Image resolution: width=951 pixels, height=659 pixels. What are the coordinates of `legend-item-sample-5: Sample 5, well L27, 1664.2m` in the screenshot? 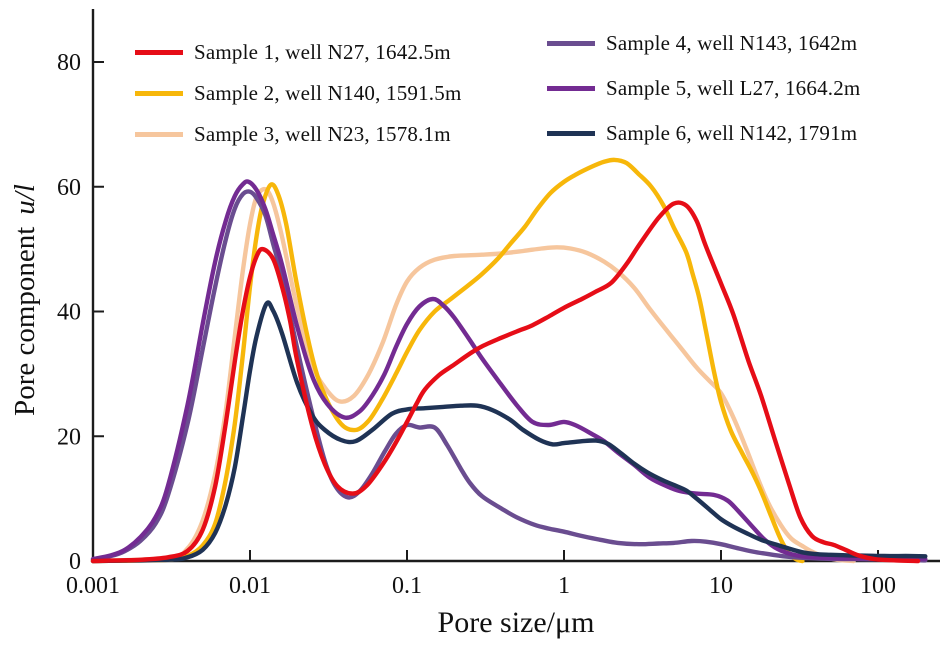 It's located at (703, 88).